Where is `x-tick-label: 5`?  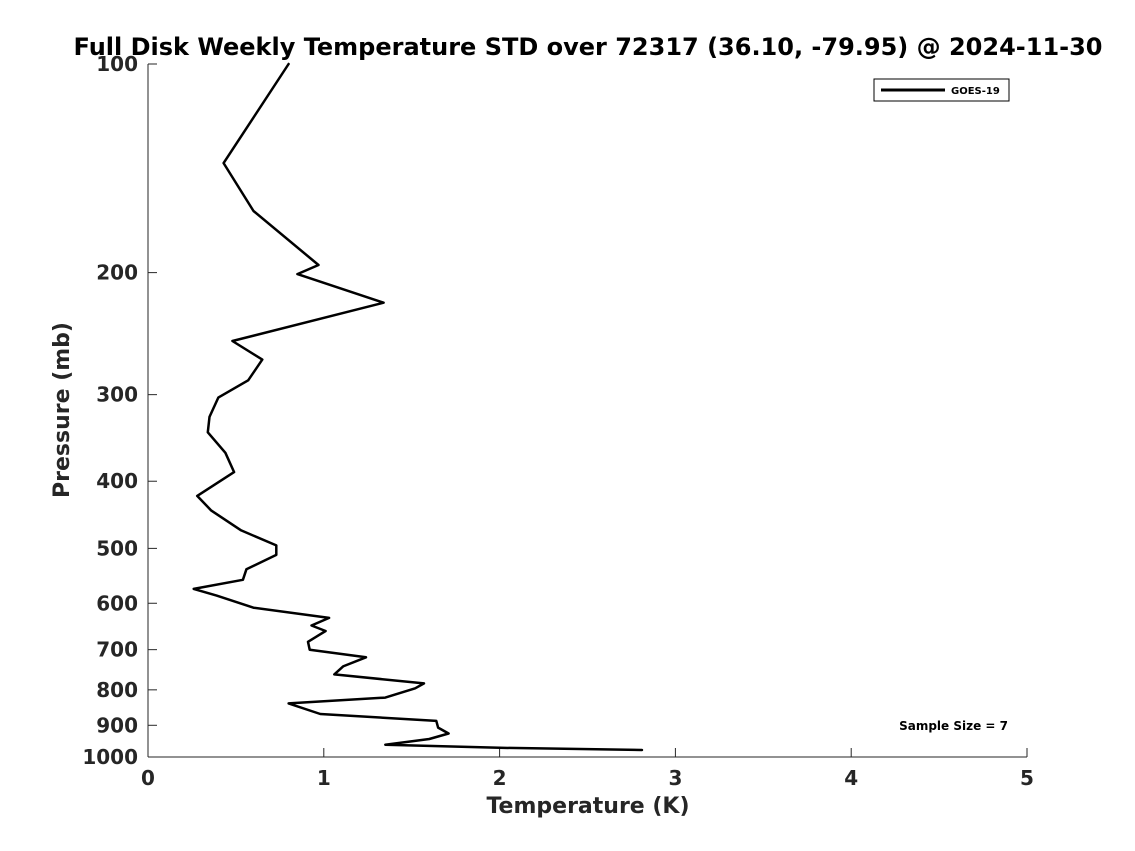
x-tick-label: 5 is located at coordinates (1027, 778).